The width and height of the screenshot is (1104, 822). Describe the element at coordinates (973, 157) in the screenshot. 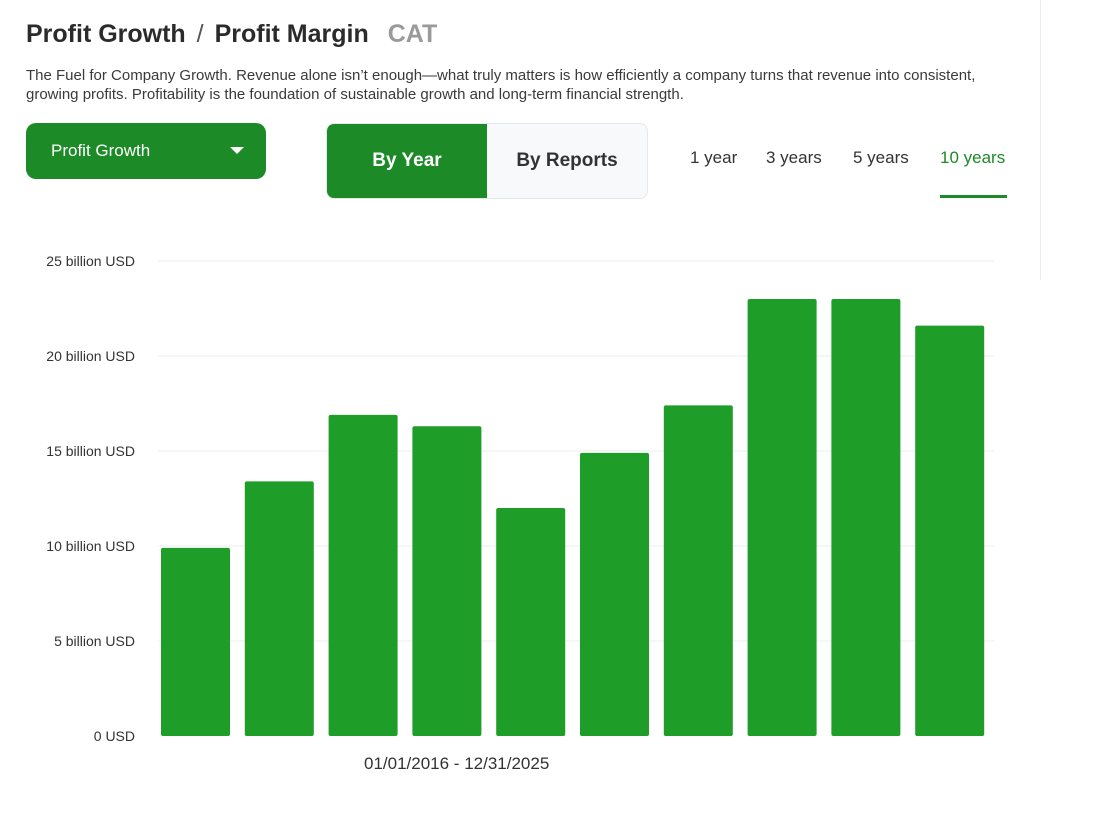

I see `tab-10-years: 10 years` at that location.